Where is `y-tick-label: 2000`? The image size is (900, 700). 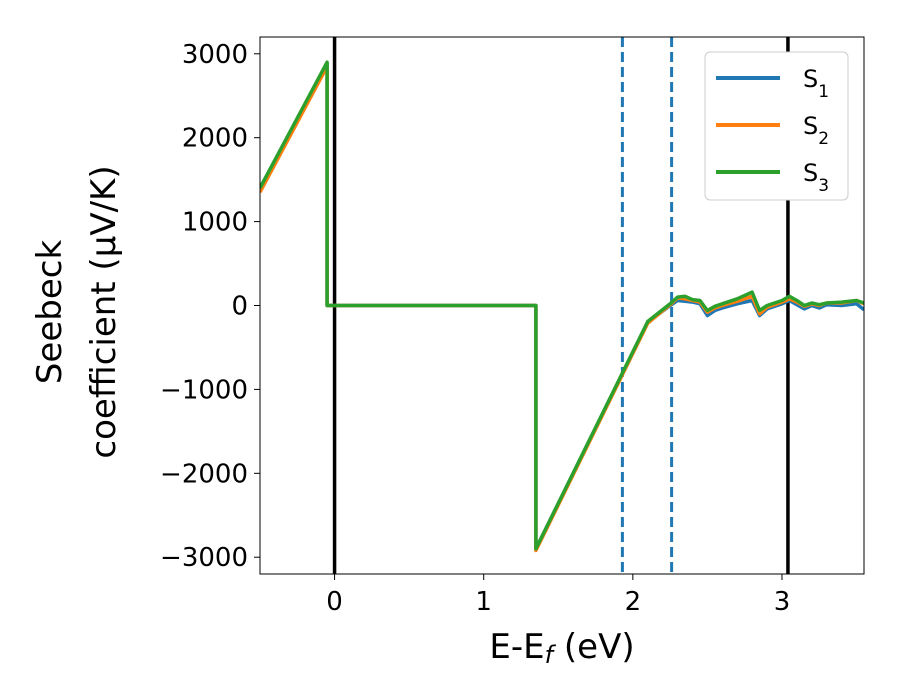 y-tick-label: 2000 is located at coordinates (215, 139).